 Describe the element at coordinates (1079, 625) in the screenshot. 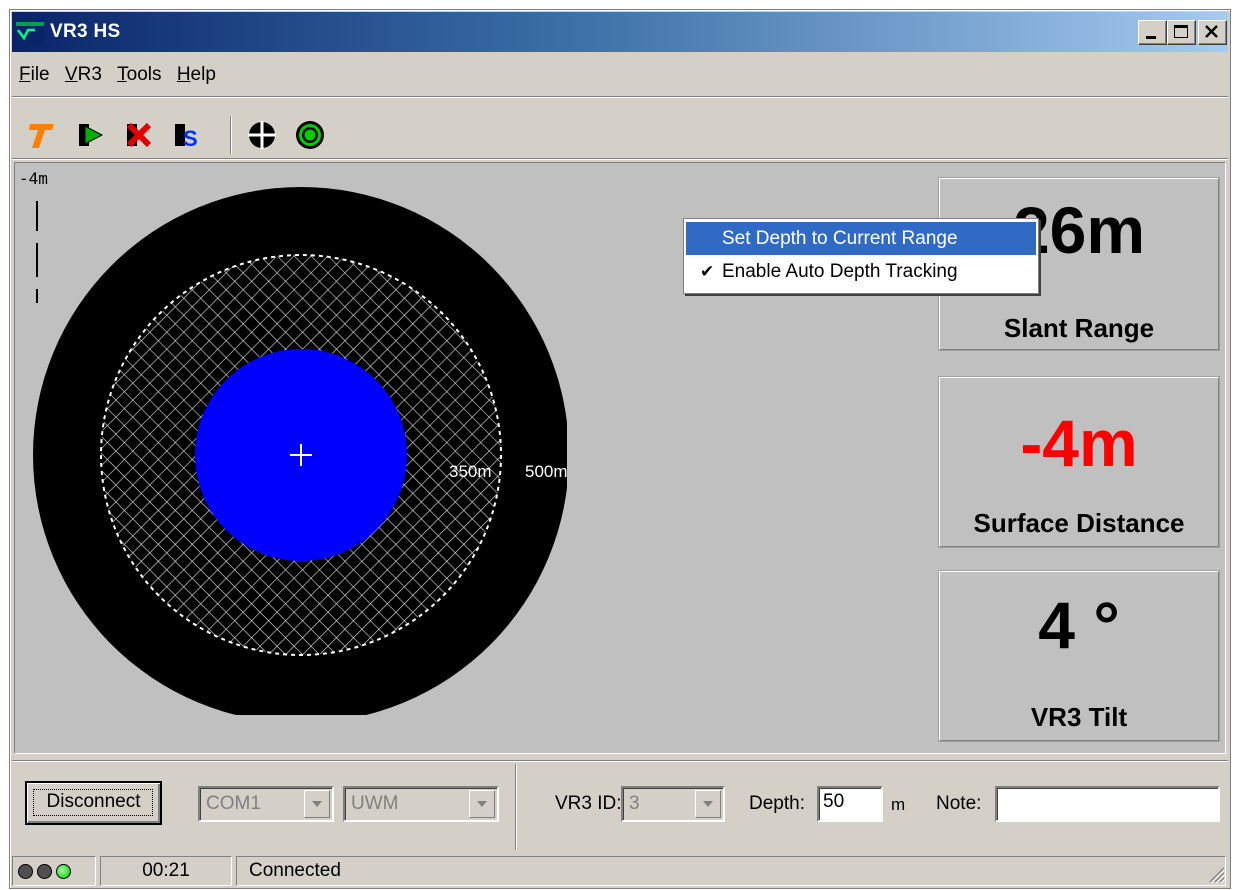

I see `tilt-value: 4 °` at that location.